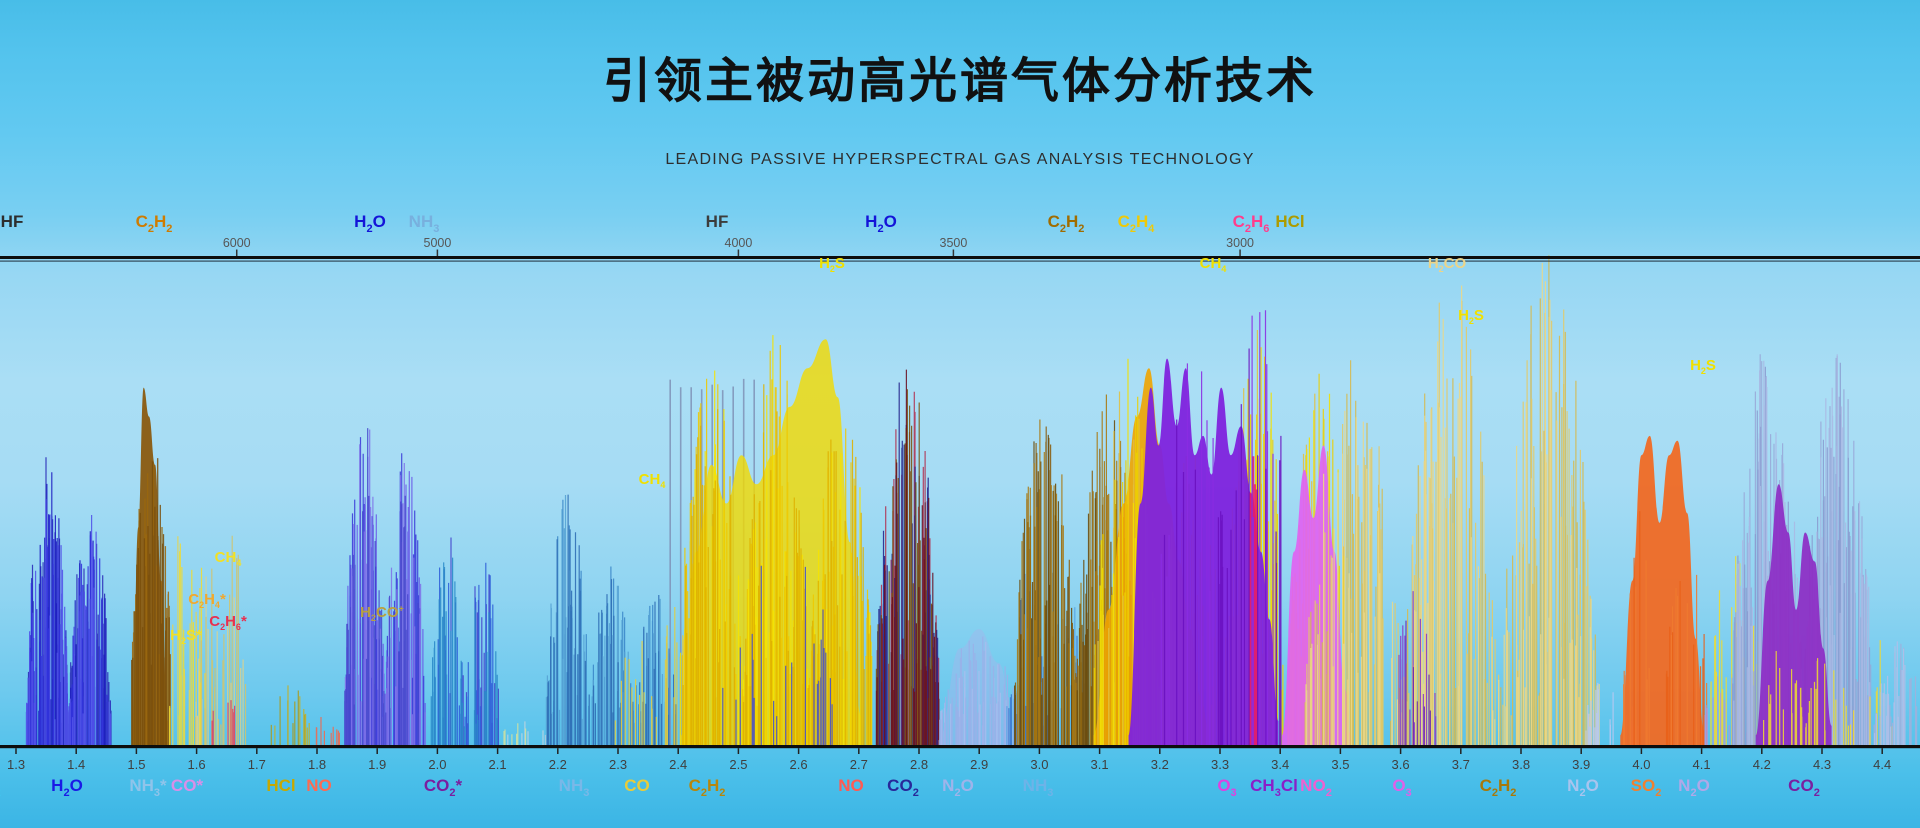 This screenshot has height=828, width=1920. Describe the element at coordinates (377, 764) in the screenshot. I see `wavelength-tick-label: 1.9` at that location.